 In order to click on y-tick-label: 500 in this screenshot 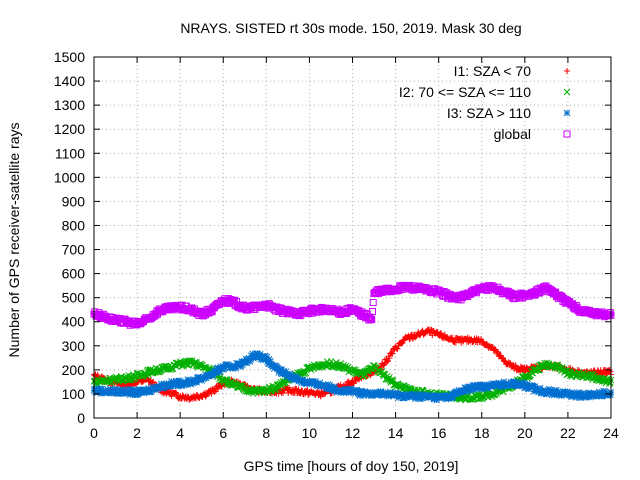, I will do `click(74, 298)`.